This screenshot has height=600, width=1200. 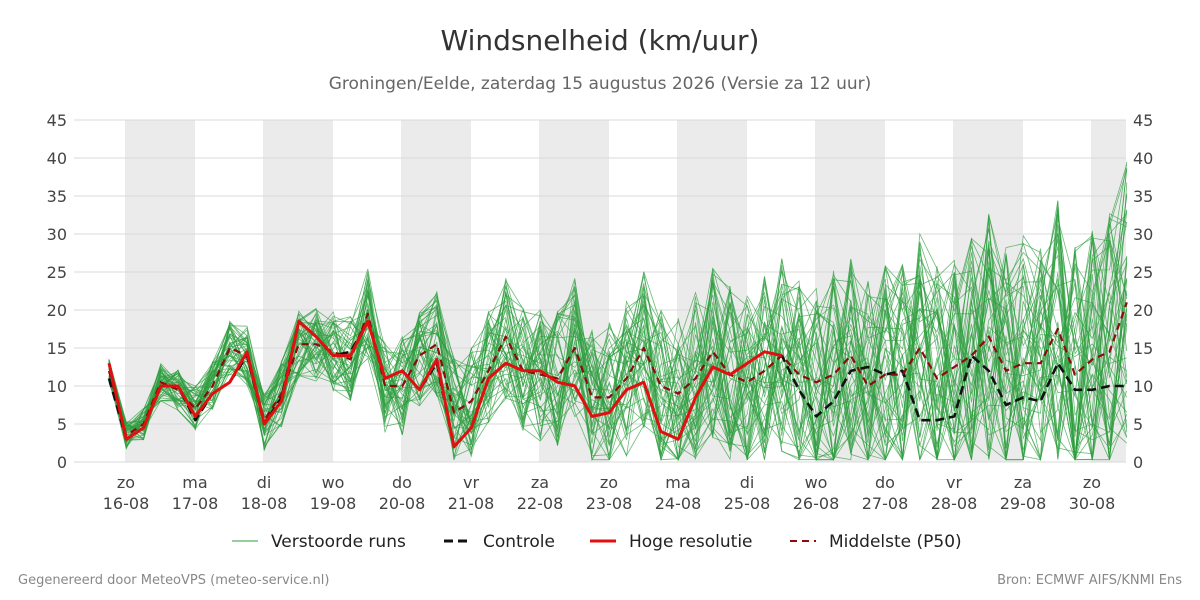 What do you see at coordinates (816, 503) in the screenshot?
I see `x-tick-date: 26-08` at bounding box center [816, 503].